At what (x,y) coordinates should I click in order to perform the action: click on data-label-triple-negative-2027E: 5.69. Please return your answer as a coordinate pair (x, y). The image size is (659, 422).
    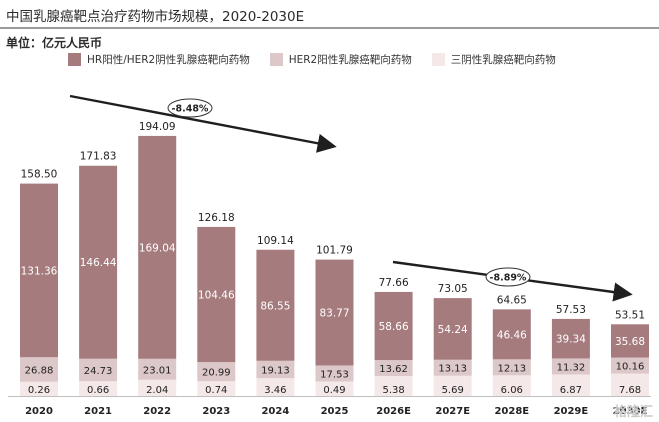
    Looking at the image, I should click on (453, 390).